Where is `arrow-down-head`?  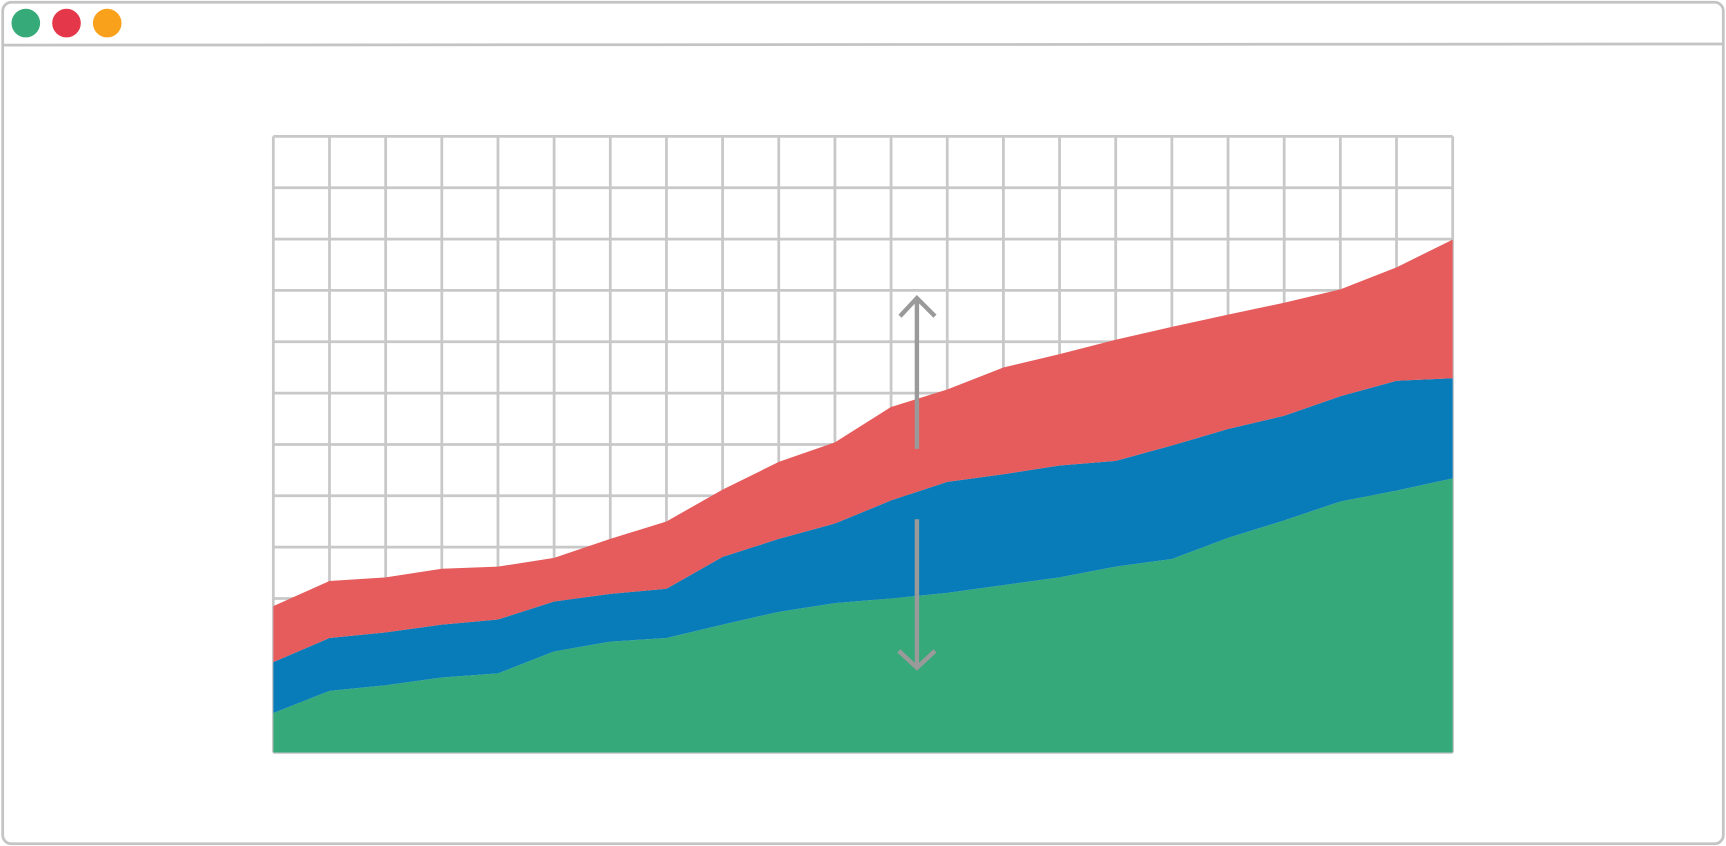
arrow-down-head is located at coordinates (917, 660).